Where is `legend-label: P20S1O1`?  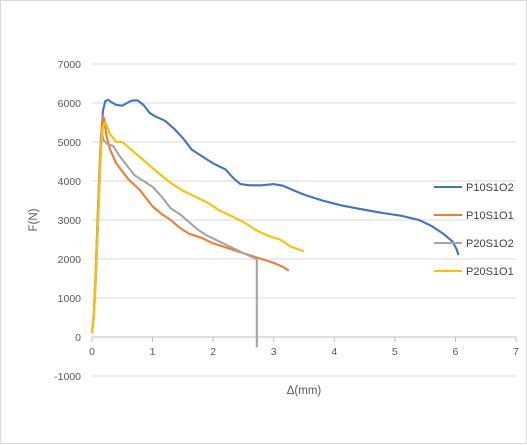 legend-label: P20S1O1 is located at coordinates (490, 272).